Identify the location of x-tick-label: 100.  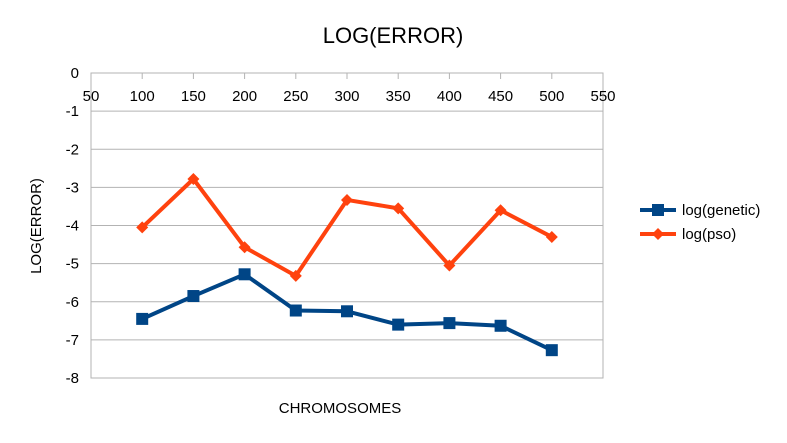
(142, 96).